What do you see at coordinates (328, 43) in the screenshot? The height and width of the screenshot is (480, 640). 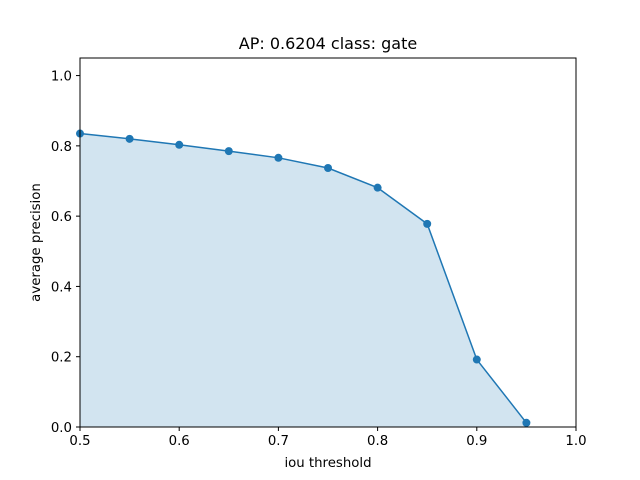 I see `chart-title: AP: 0.6204 class: gate` at bounding box center [328, 43].